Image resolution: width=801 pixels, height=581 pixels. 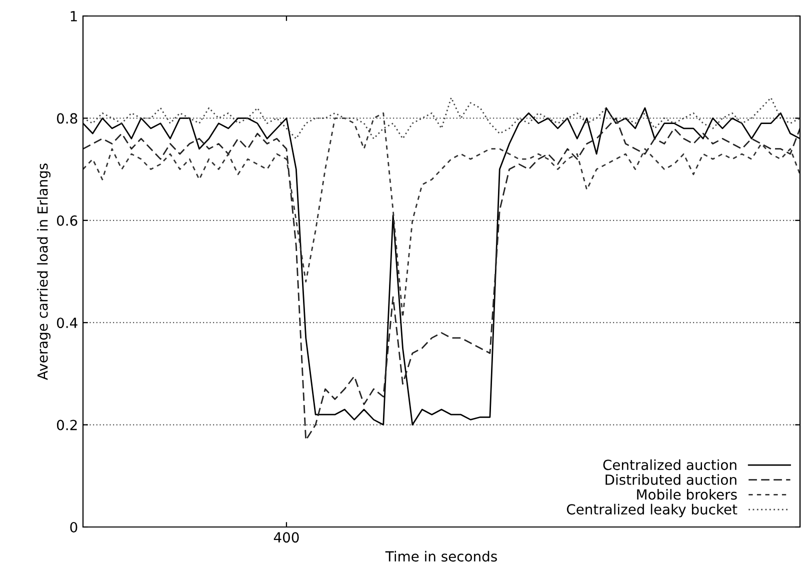 I want to click on y-tick-label: 0.6, so click(x=67, y=220).